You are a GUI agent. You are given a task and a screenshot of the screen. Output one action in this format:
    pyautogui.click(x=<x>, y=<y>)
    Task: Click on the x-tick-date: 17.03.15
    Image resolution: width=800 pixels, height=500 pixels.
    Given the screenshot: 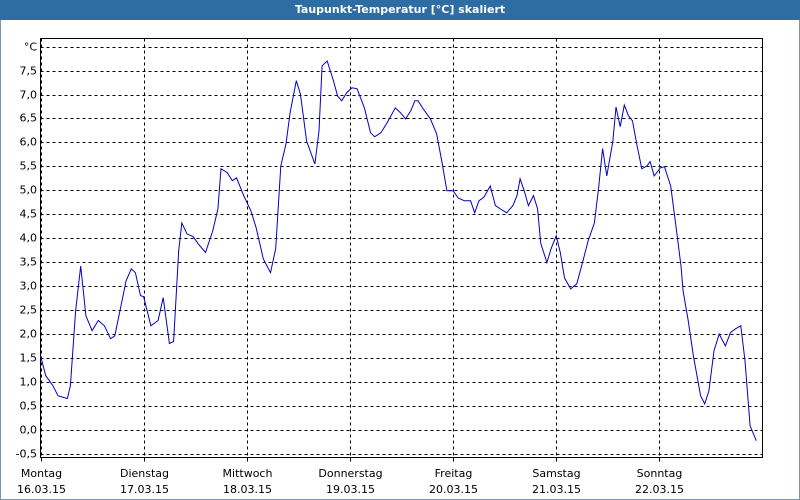 What is the action you would take?
    pyautogui.click(x=144, y=489)
    